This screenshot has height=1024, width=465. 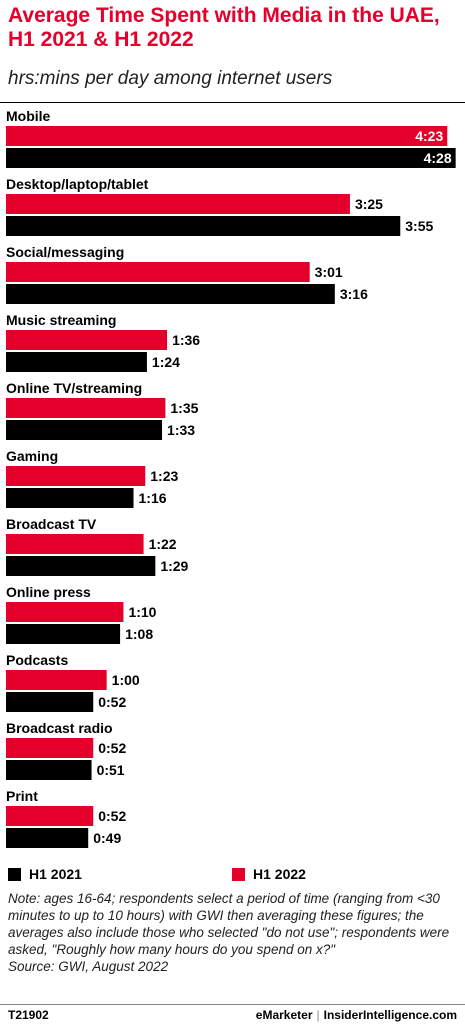 I want to click on source-text: Source: GWI, August 2022, so click(x=88, y=966).